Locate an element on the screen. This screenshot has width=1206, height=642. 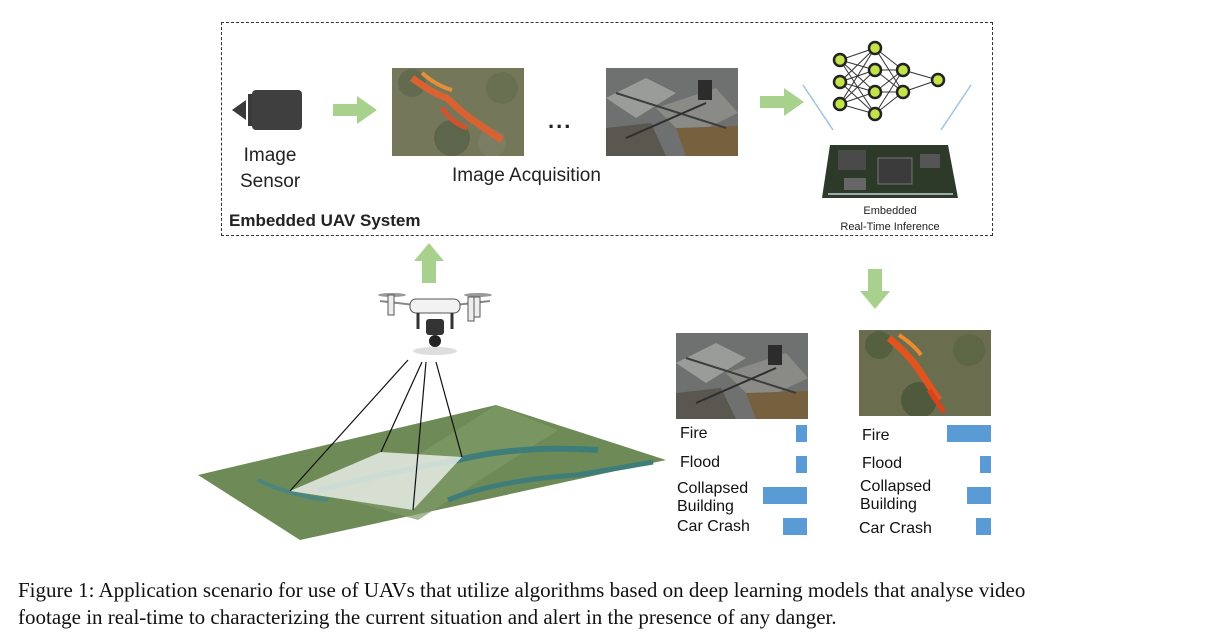
result2-bar-collapsed-building is located at coordinates (979, 495).